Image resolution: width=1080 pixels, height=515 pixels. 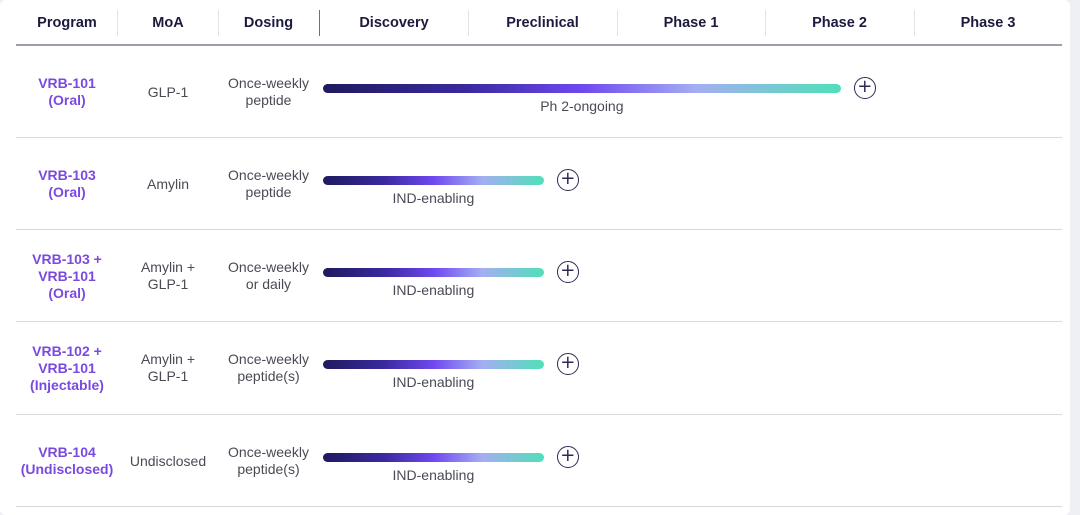 I want to click on text-line: Undisclosed, so click(x=168, y=461).